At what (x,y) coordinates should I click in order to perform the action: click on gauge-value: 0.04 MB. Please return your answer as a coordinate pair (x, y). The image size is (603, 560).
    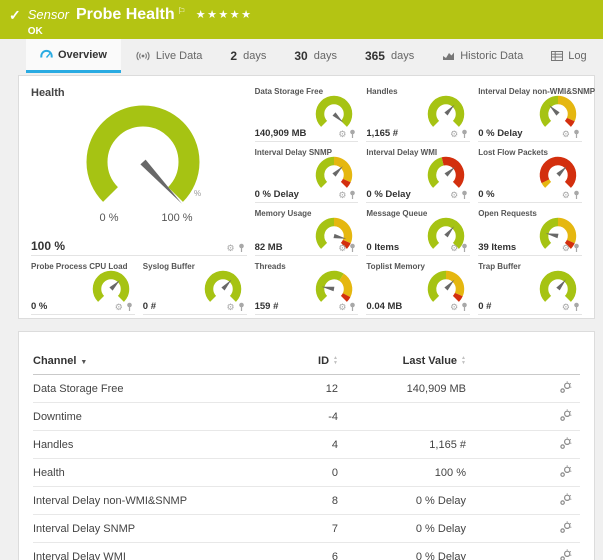
    Looking at the image, I should click on (384, 306).